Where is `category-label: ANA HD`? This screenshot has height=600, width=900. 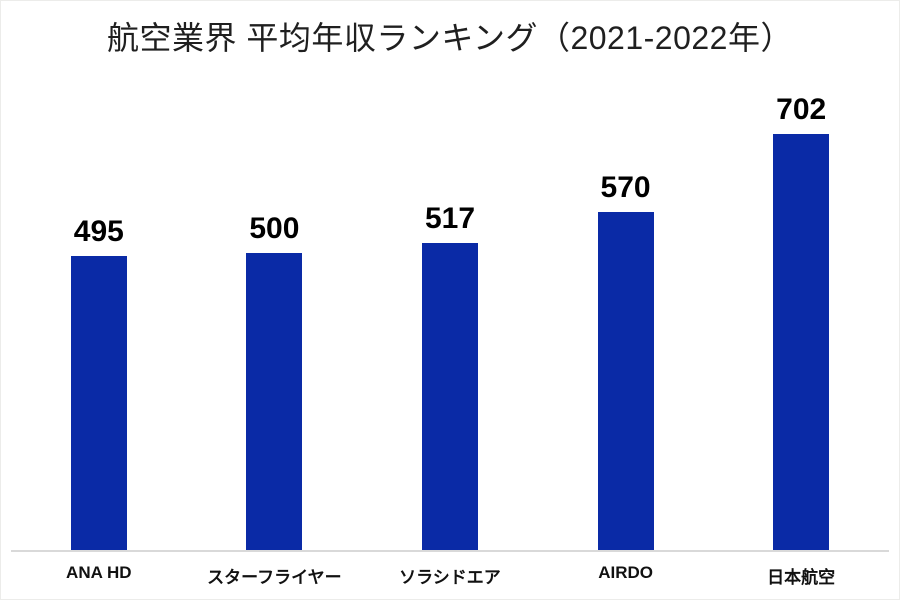 category-label: ANA HD is located at coordinates (99, 572).